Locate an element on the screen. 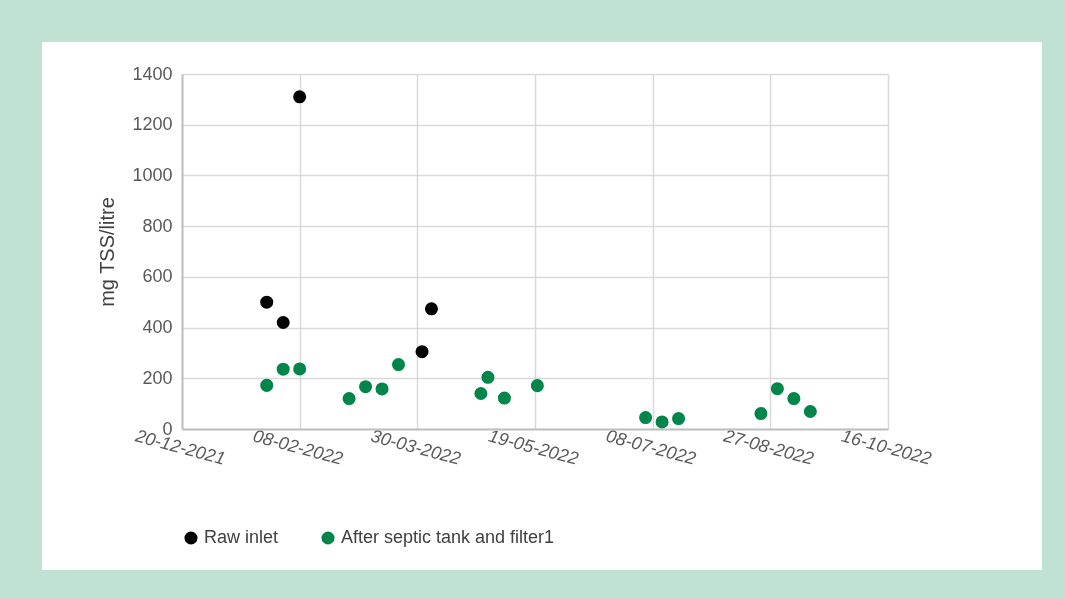 Image resolution: width=1065 pixels, height=599 pixels. legend-label: After septic tank and filter1 is located at coordinates (448, 537).